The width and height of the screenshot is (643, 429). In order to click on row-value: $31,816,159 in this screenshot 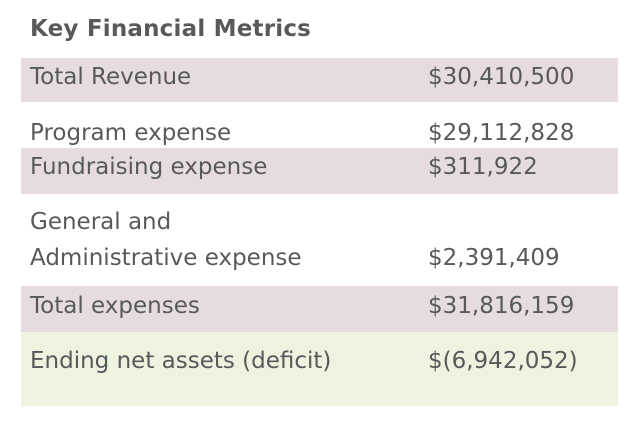, I will do `click(501, 306)`.